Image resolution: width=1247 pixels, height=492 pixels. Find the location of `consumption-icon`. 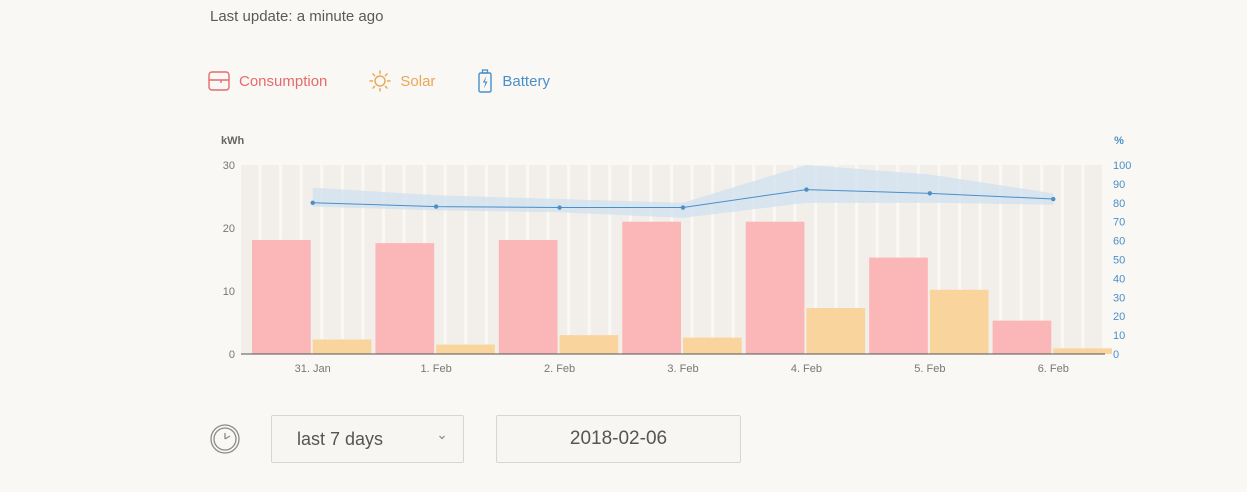

consumption-icon is located at coordinates (219, 81).